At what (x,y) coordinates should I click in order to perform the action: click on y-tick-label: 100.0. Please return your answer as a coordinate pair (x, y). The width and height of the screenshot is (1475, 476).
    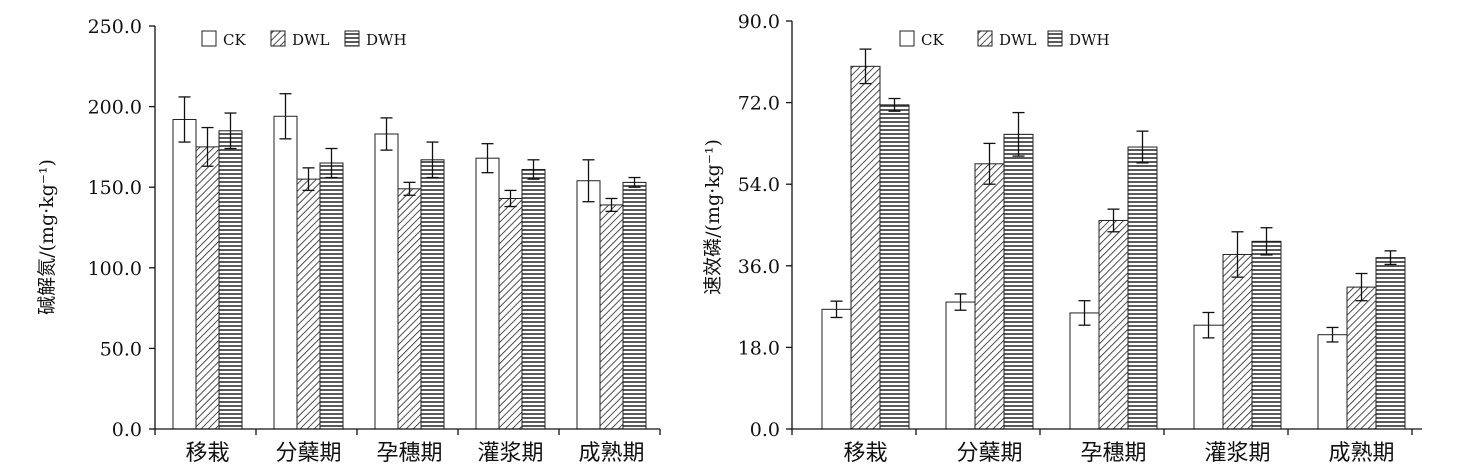
    Looking at the image, I should click on (115, 269).